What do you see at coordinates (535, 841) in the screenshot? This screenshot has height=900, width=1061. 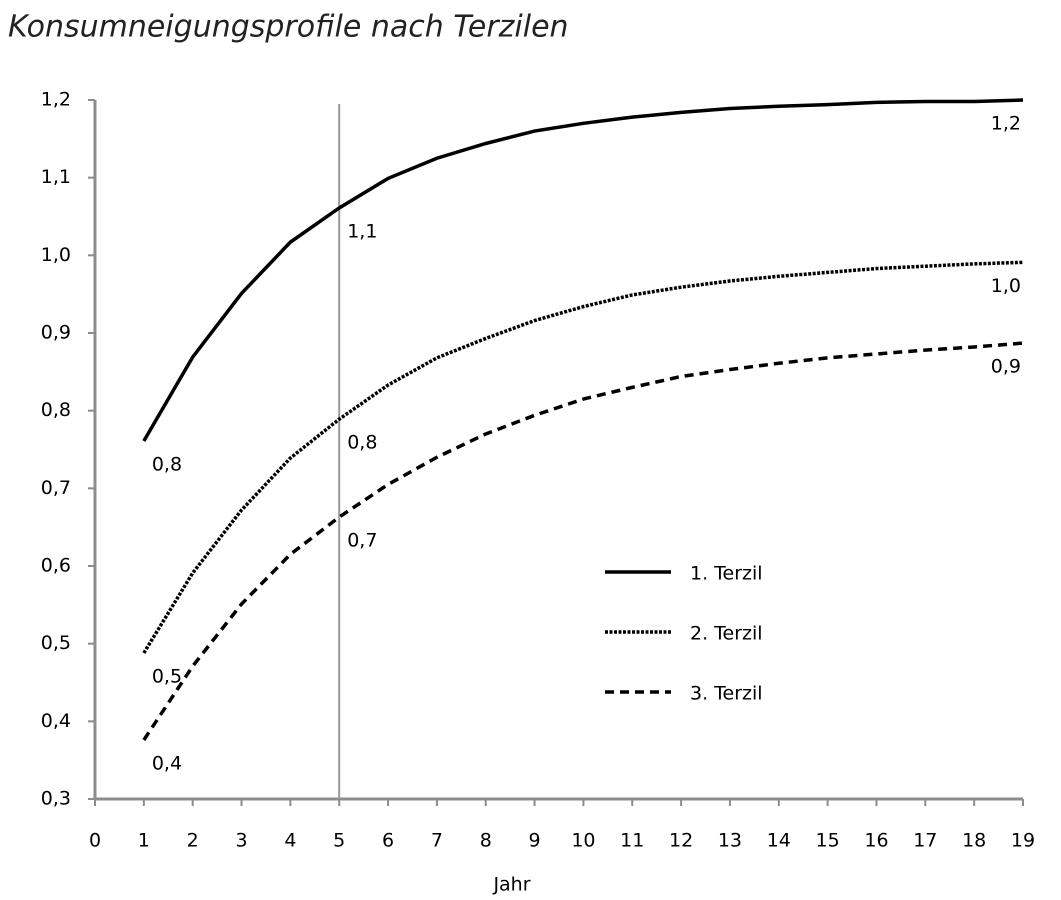 I see `x-tick-label: 9` at bounding box center [535, 841].